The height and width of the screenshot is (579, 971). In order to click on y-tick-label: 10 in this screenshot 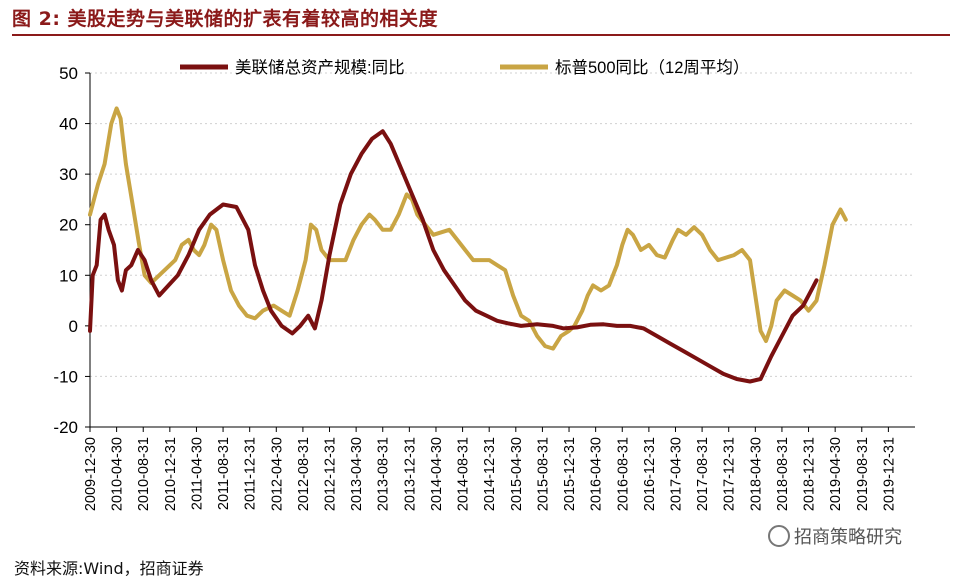, I will do `click(68, 275)`.